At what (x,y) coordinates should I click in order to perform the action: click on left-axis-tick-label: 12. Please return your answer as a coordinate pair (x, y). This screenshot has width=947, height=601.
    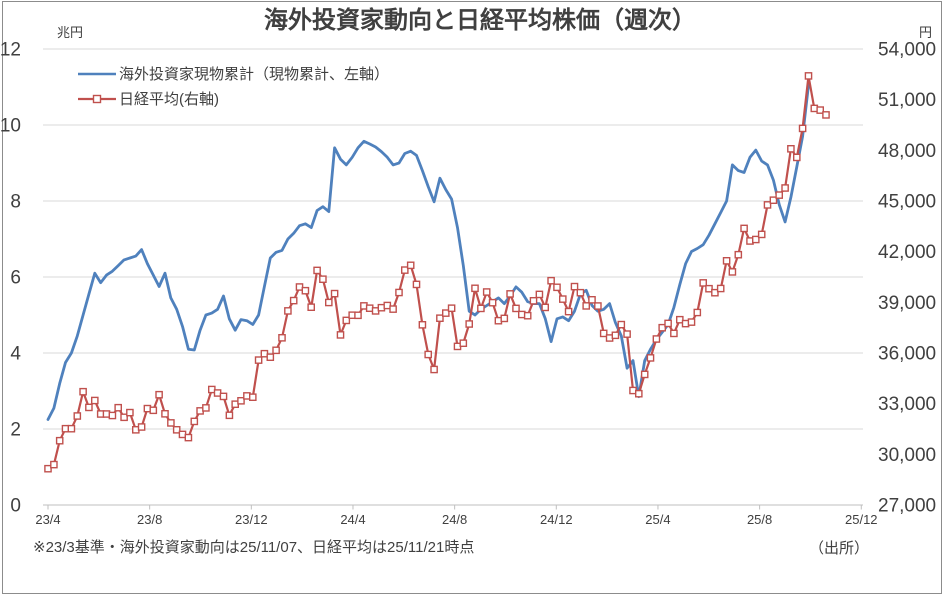
    Looking at the image, I should click on (10, 50).